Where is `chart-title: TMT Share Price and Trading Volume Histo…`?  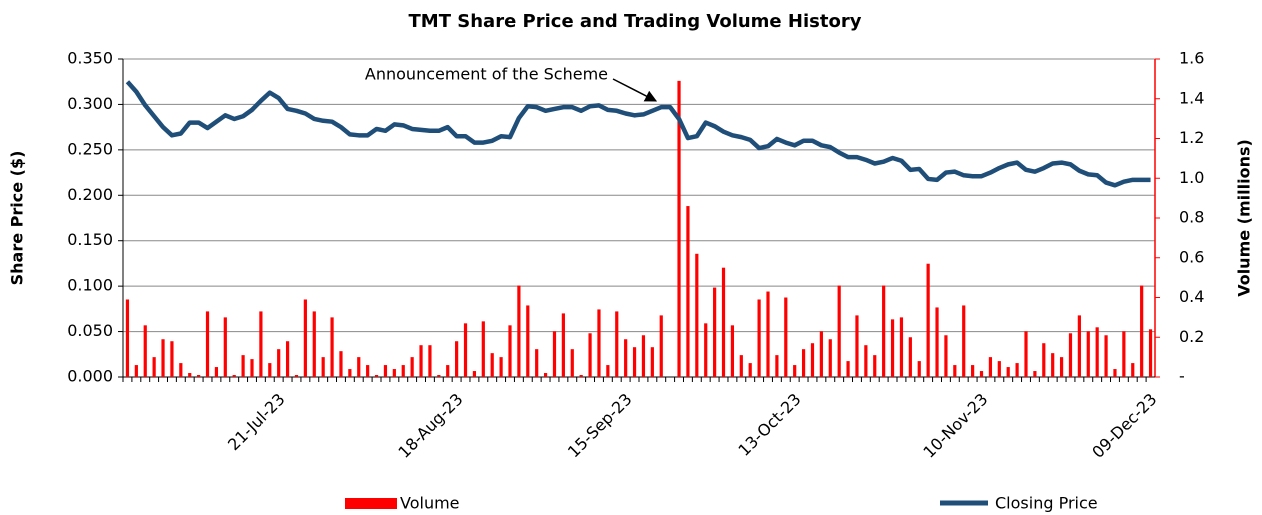
chart-title: TMT Share Price and Trading Volume Histo… is located at coordinates (635, 21).